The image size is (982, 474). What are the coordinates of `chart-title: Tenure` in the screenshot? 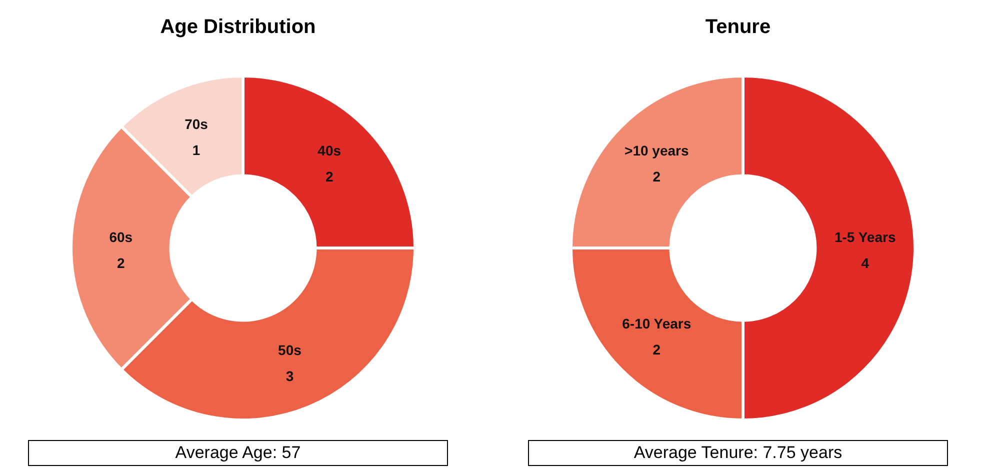 It's located at (738, 27).